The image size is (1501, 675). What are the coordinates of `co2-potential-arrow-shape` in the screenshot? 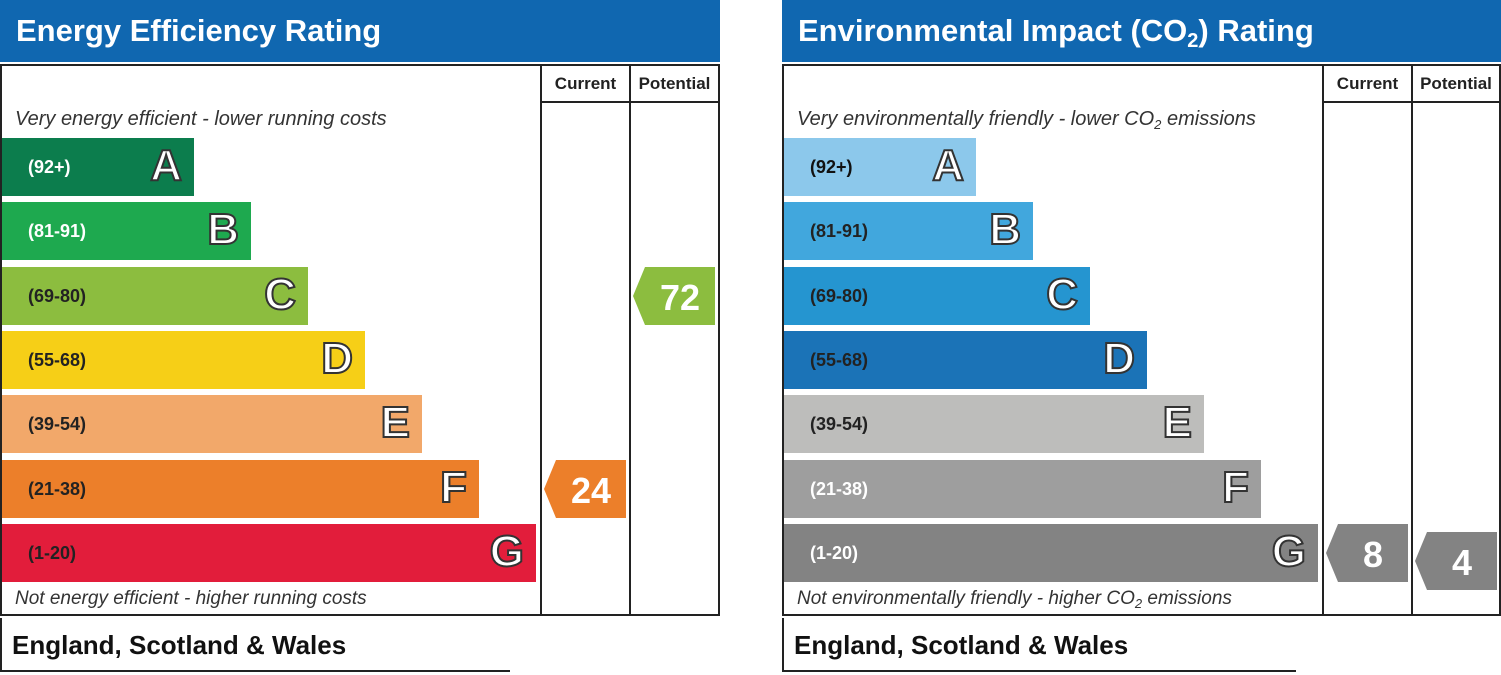 It's located at (1456, 560).